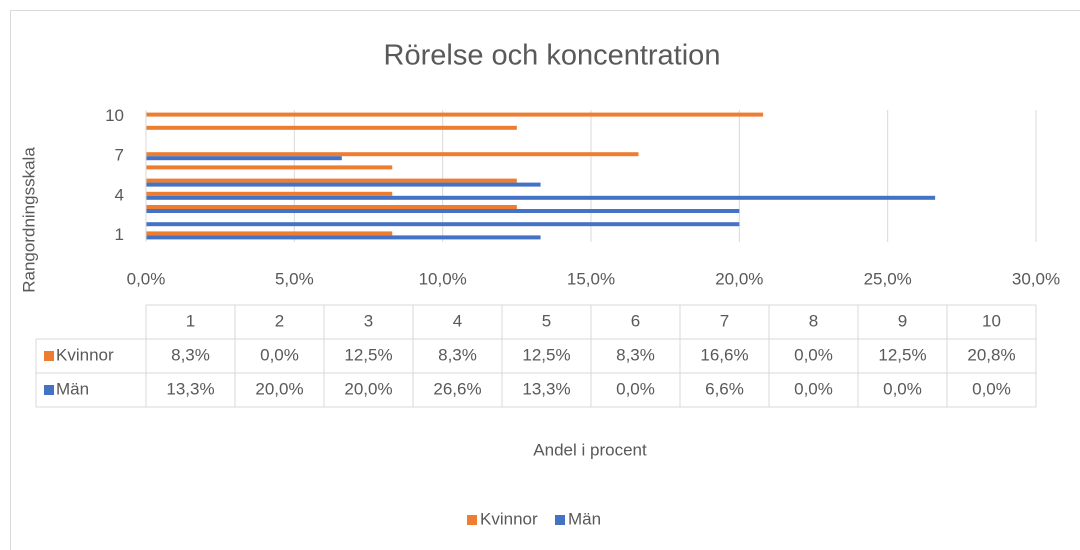  What do you see at coordinates (114, 115) in the screenshot?
I see `y-tick-label: 10` at bounding box center [114, 115].